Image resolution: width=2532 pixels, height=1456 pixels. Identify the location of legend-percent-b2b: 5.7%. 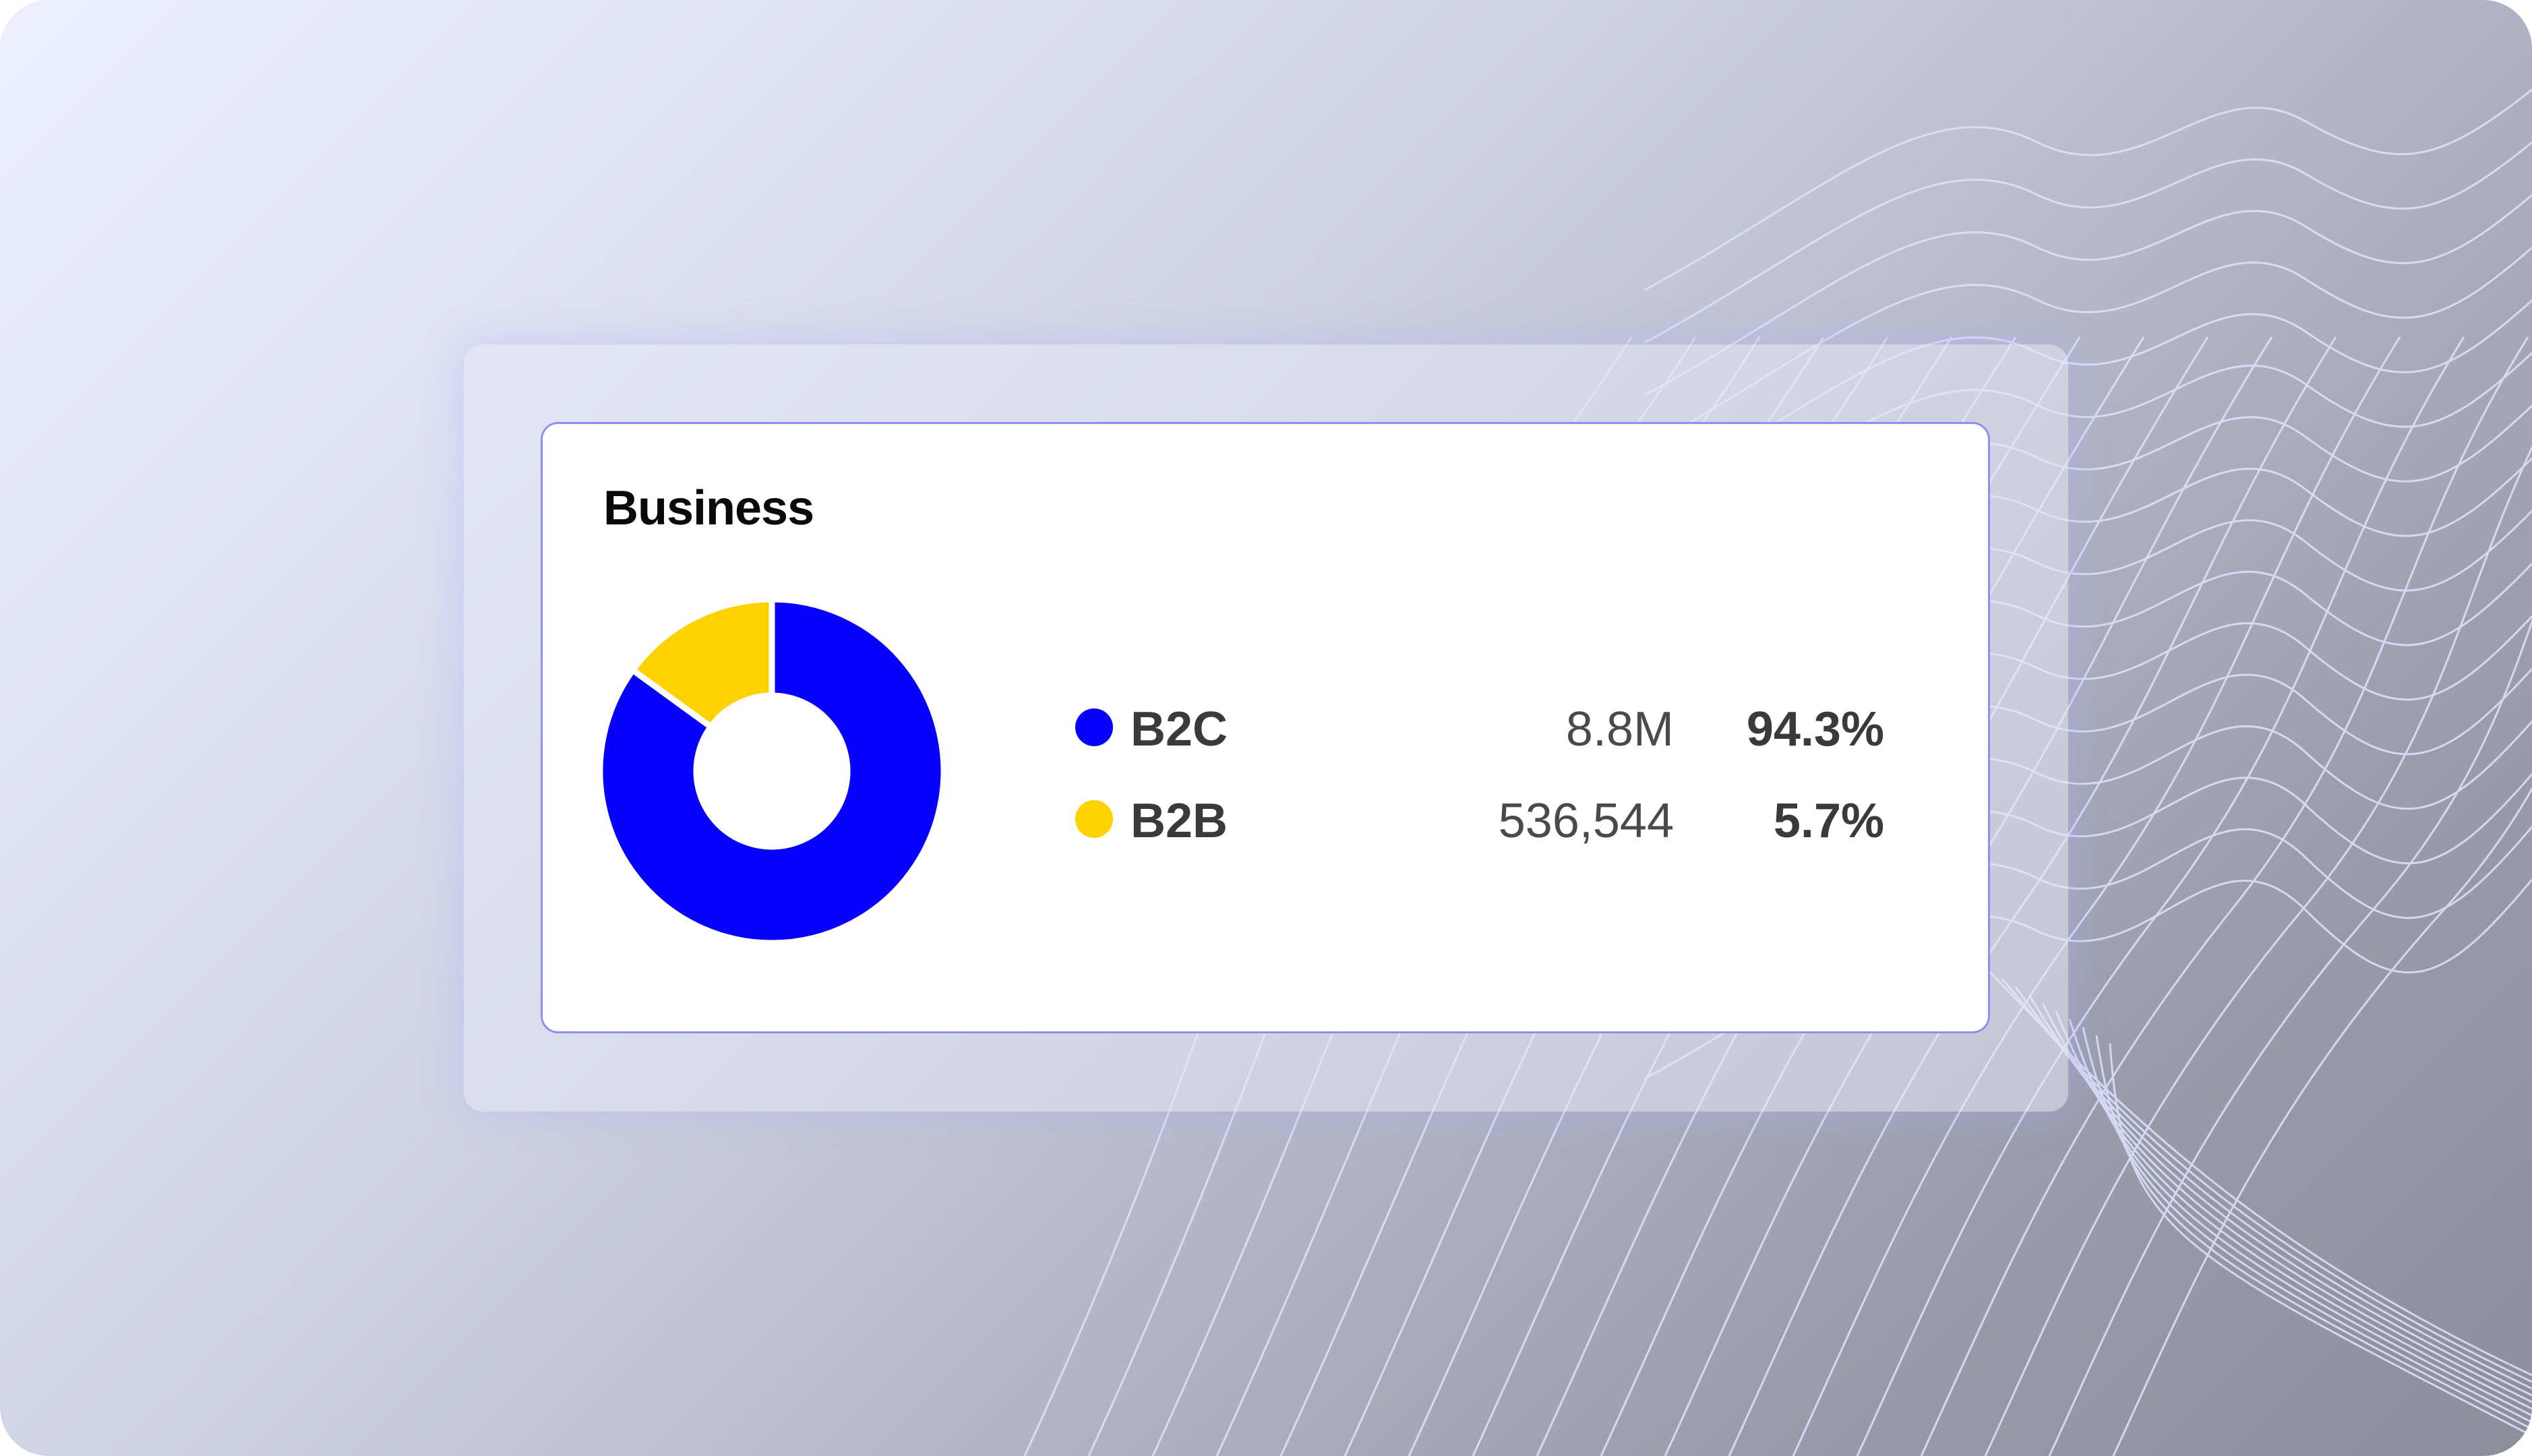
(1829, 821).